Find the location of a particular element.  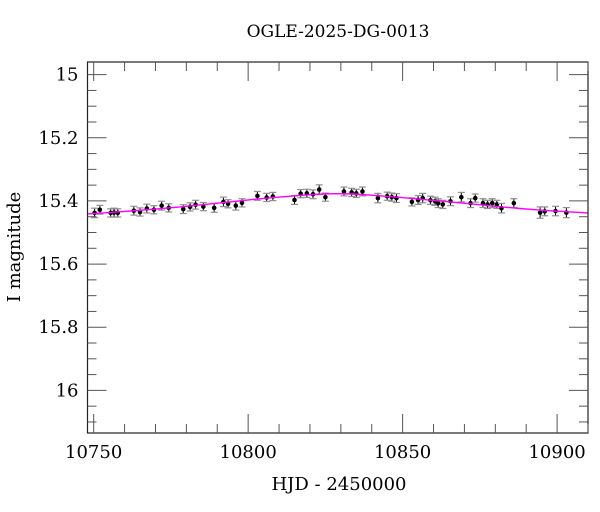

x-tick-label: 10900 is located at coordinates (556, 452).